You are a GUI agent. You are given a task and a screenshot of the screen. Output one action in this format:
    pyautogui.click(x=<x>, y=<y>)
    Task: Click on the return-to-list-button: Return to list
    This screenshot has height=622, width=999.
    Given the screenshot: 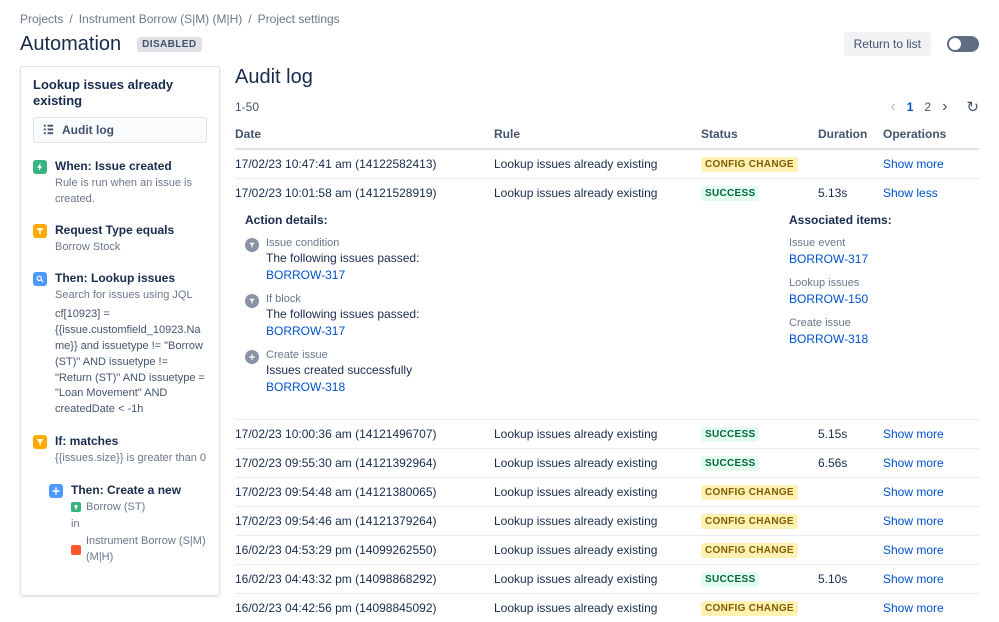 What is the action you would take?
    pyautogui.click(x=887, y=44)
    